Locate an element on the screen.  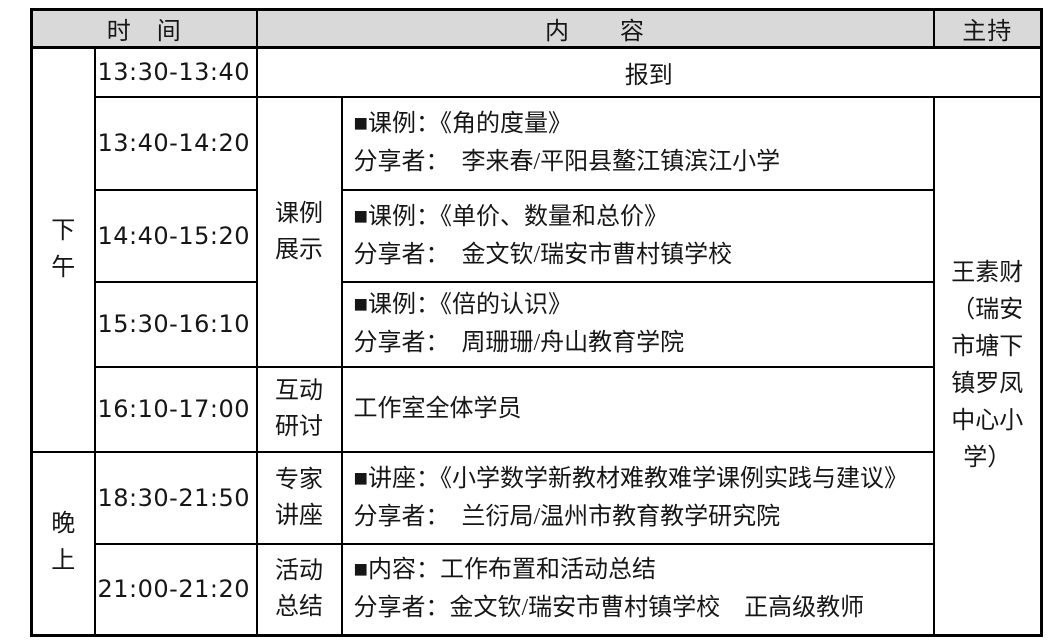
period-afternoon: 下 午 is located at coordinates (63, 249).